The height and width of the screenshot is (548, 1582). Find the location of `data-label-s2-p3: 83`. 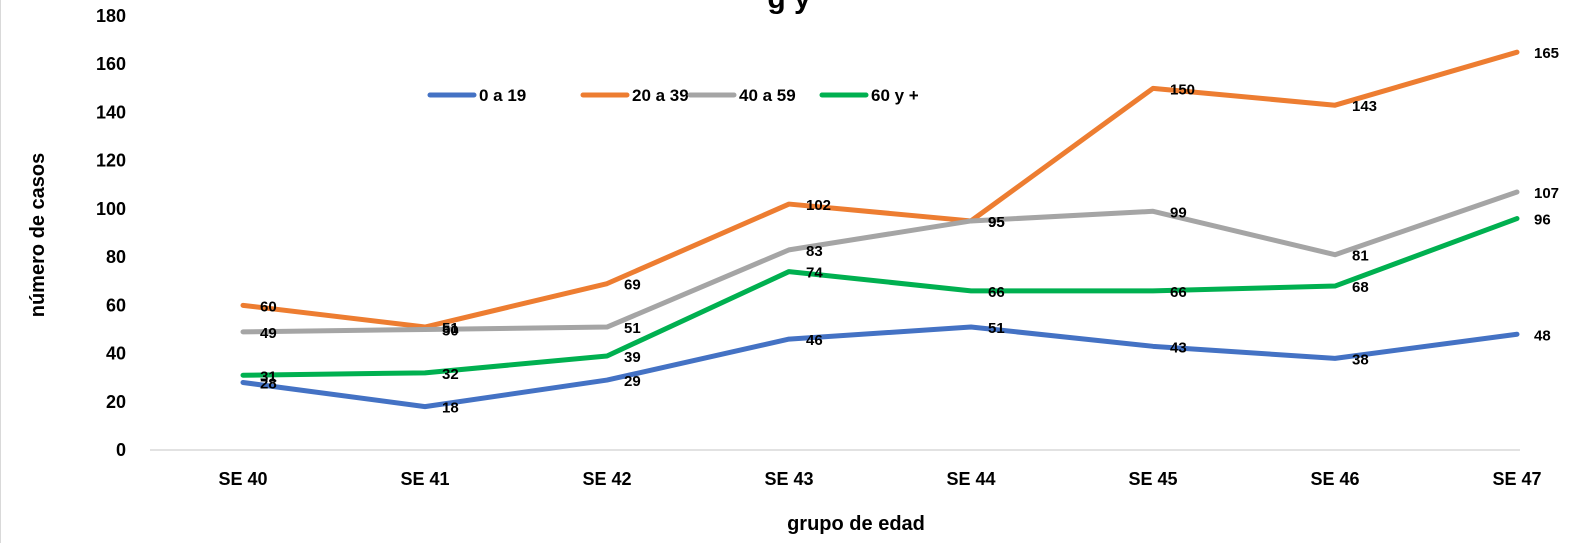

data-label-s2-p3: 83 is located at coordinates (814, 251).